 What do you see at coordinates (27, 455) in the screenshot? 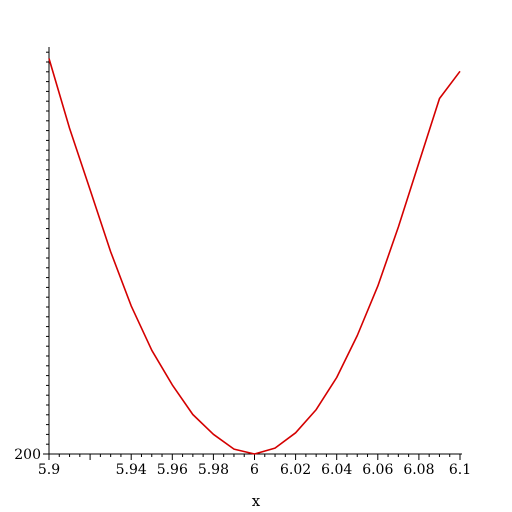
I see `y-tick-label: 200` at bounding box center [27, 455].